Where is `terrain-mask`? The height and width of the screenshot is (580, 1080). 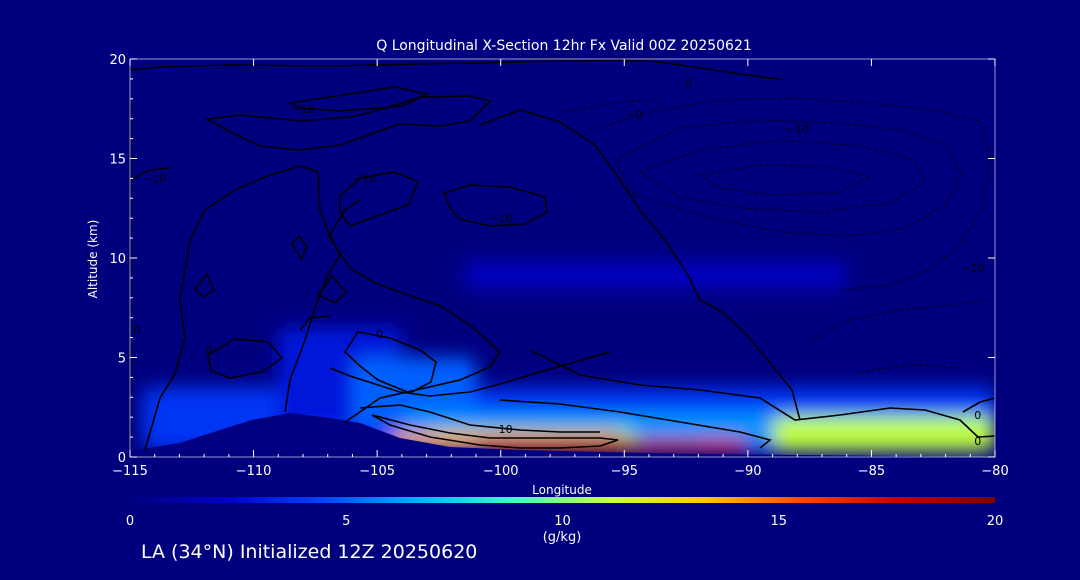 terrain-mask is located at coordinates (562, 435).